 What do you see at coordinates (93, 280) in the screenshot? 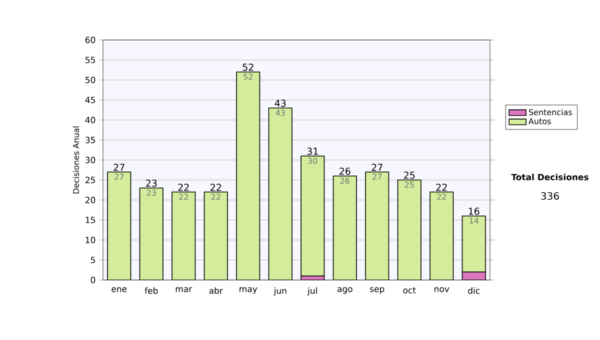
I see `y-tick-label: 0` at bounding box center [93, 280].